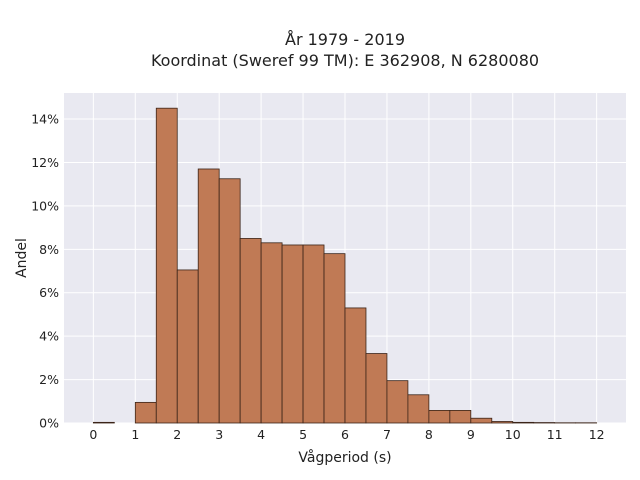  I want to click on x-tick-label: 11, so click(555, 434).